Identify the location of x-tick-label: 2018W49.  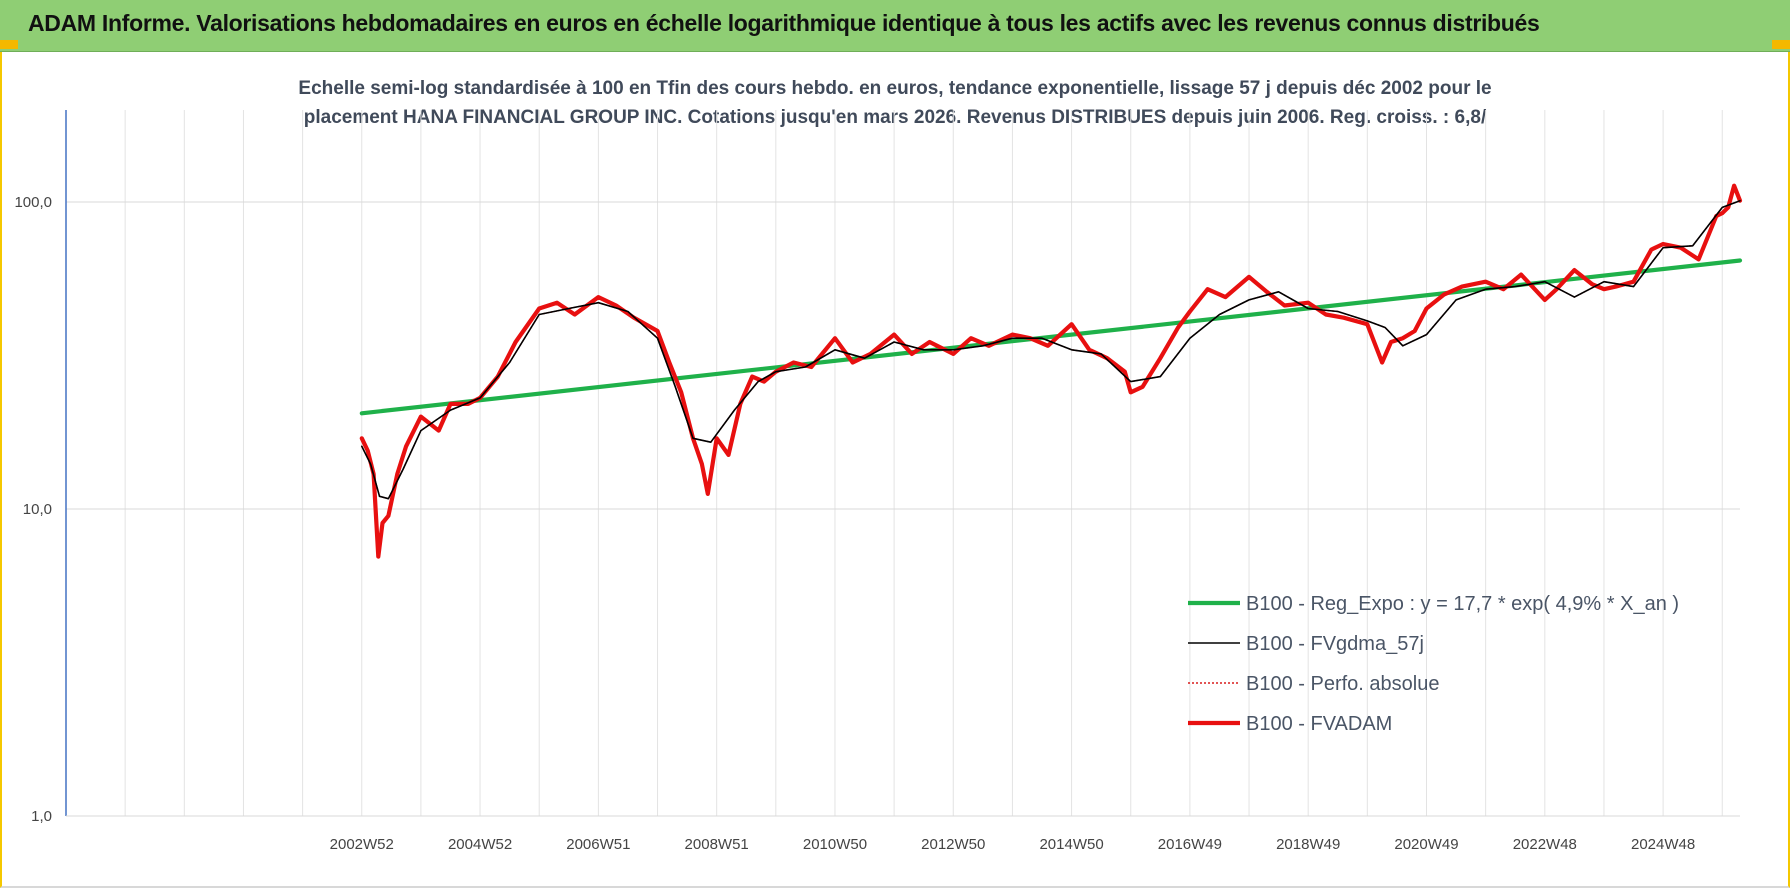
(1308, 844).